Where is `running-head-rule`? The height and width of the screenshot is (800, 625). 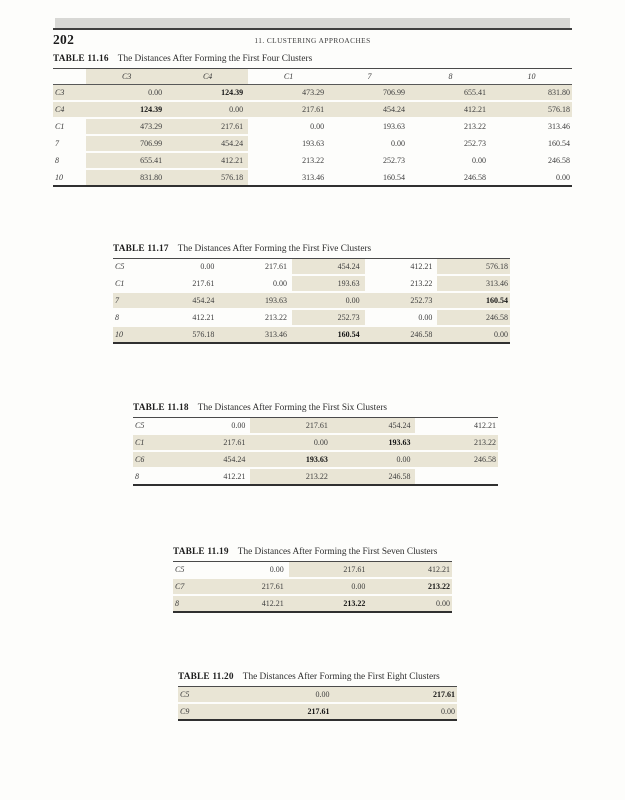 running-head-rule is located at coordinates (312, 29).